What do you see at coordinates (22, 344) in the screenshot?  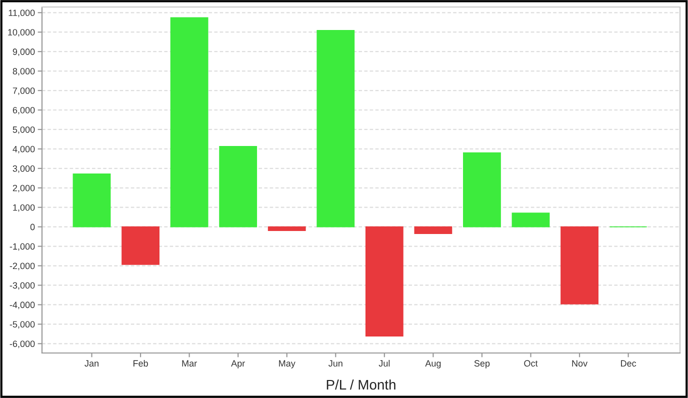 I see `y-tick-label: -6,000` at bounding box center [22, 344].